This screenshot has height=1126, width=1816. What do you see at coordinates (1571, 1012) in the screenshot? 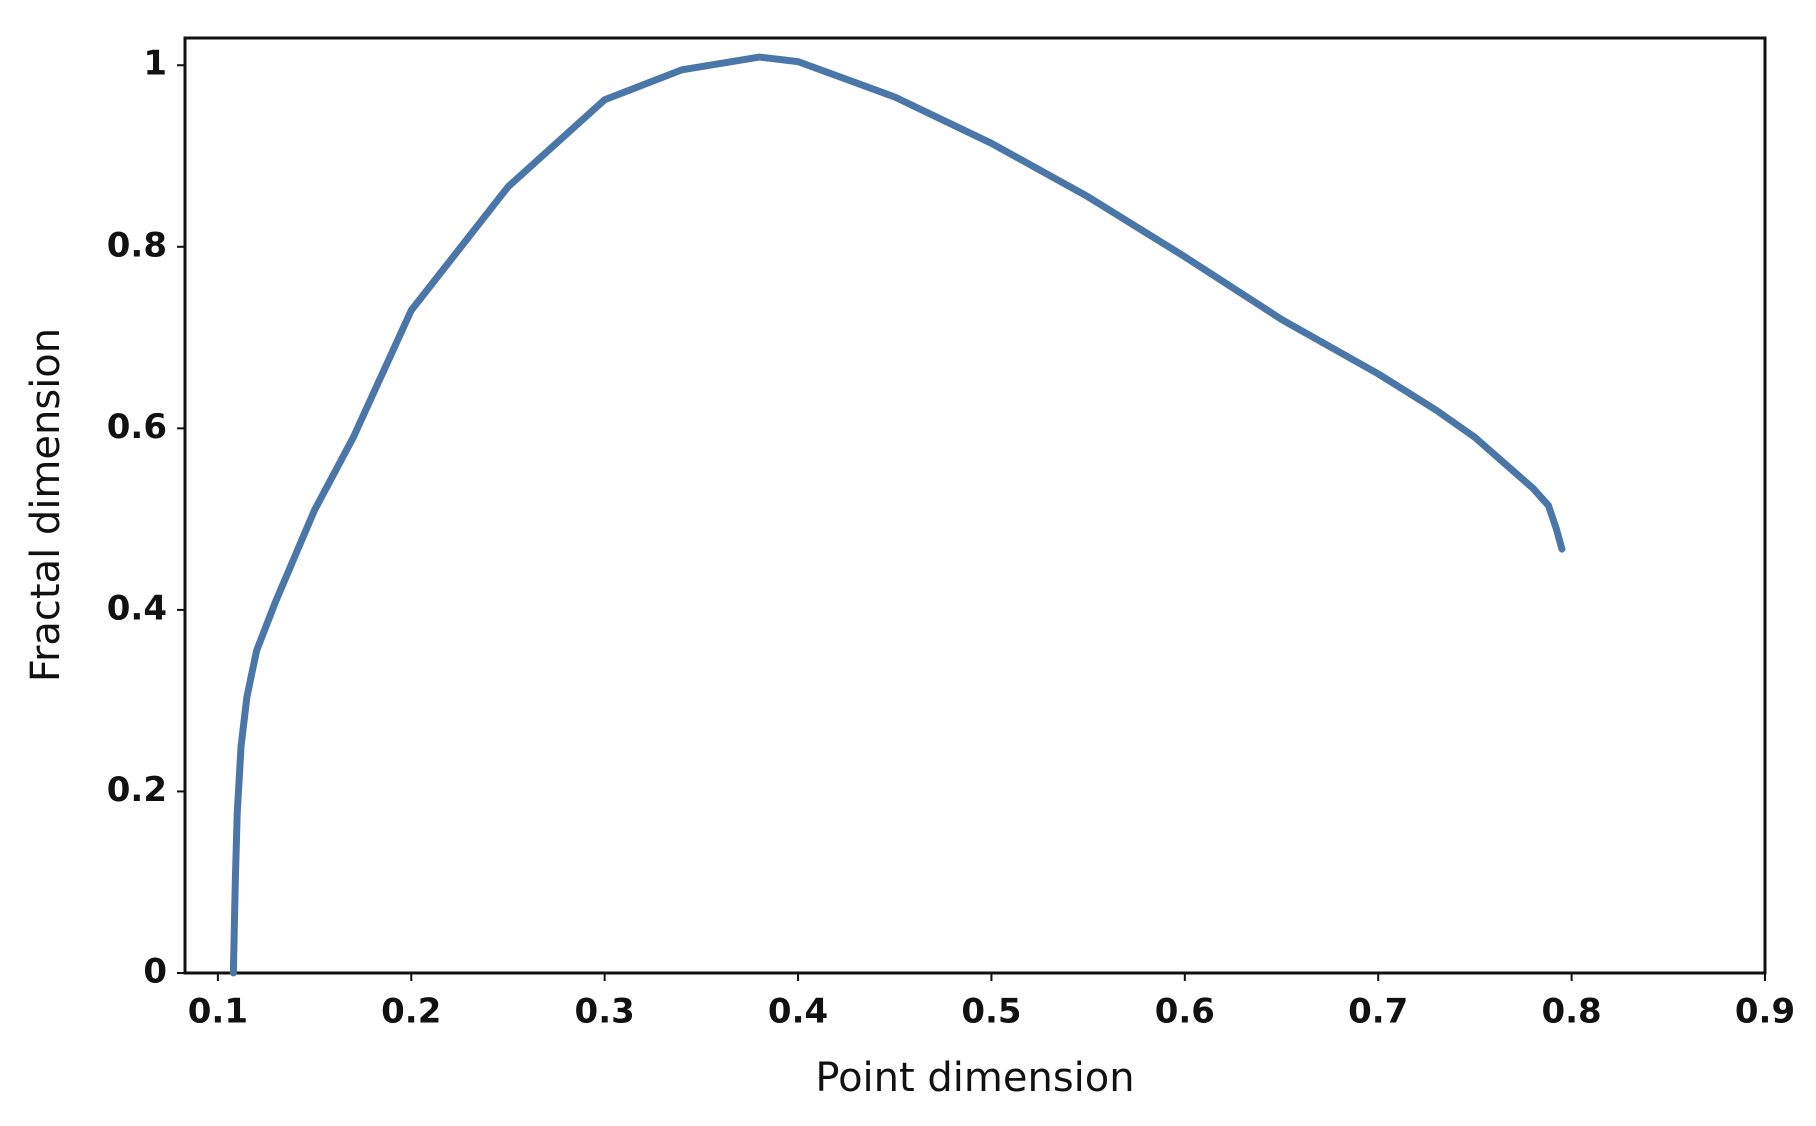
I see `x-tick-label: 0.8` at bounding box center [1571, 1012].